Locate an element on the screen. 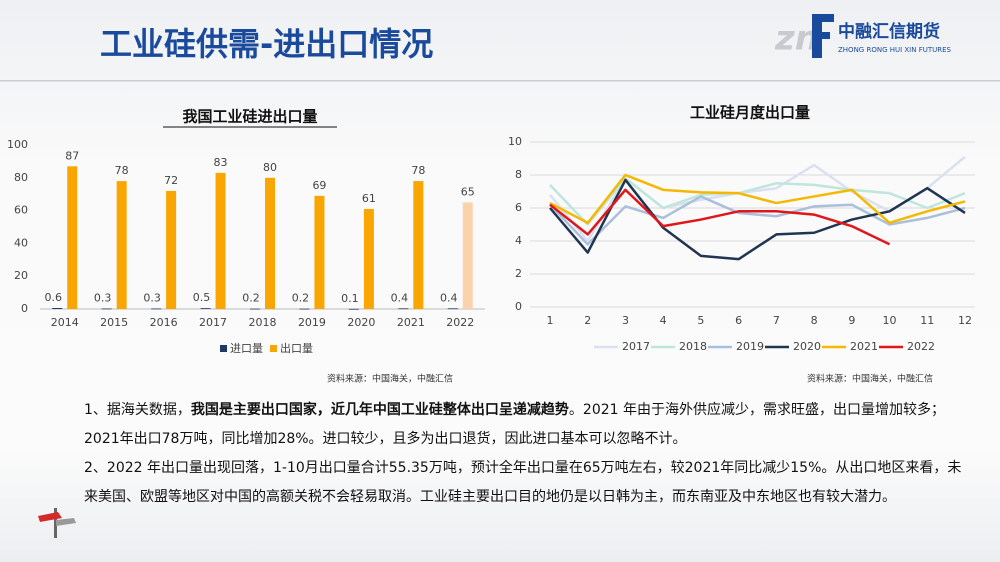 The height and width of the screenshot is (562, 1000). legend-label: 2022 is located at coordinates (921, 346).